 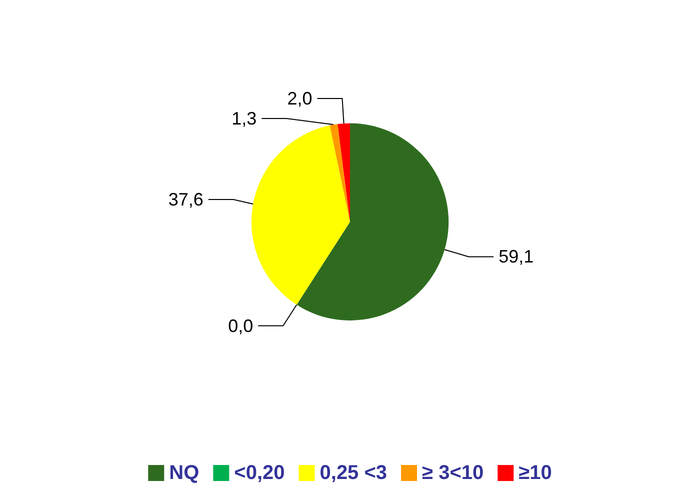 I want to click on legend-label: ≥10, so click(x=535, y=473).